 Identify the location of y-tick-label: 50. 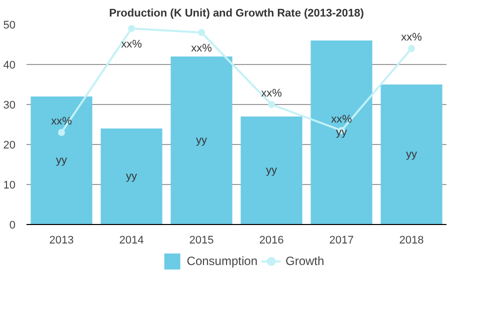
(9, 26).